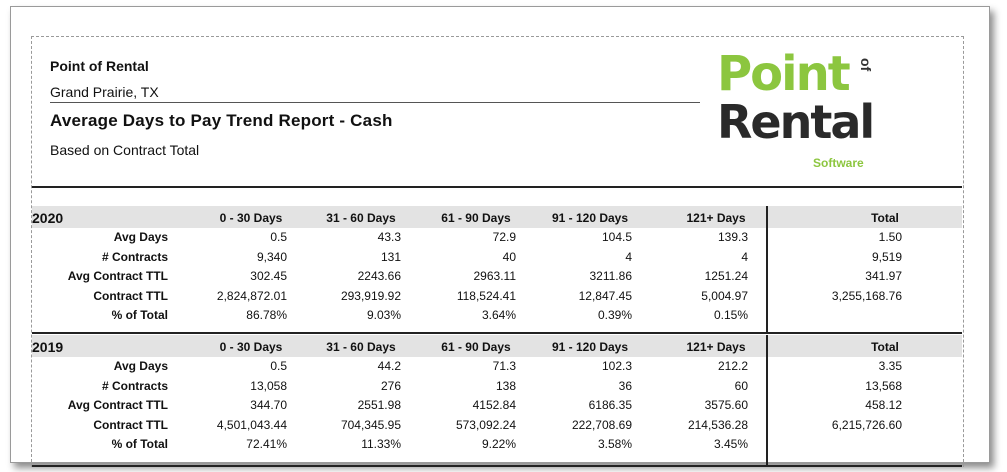  Describe the element at coordinates (883, 276) in the screenshot. I see `table-cell: 341.97` at that location.